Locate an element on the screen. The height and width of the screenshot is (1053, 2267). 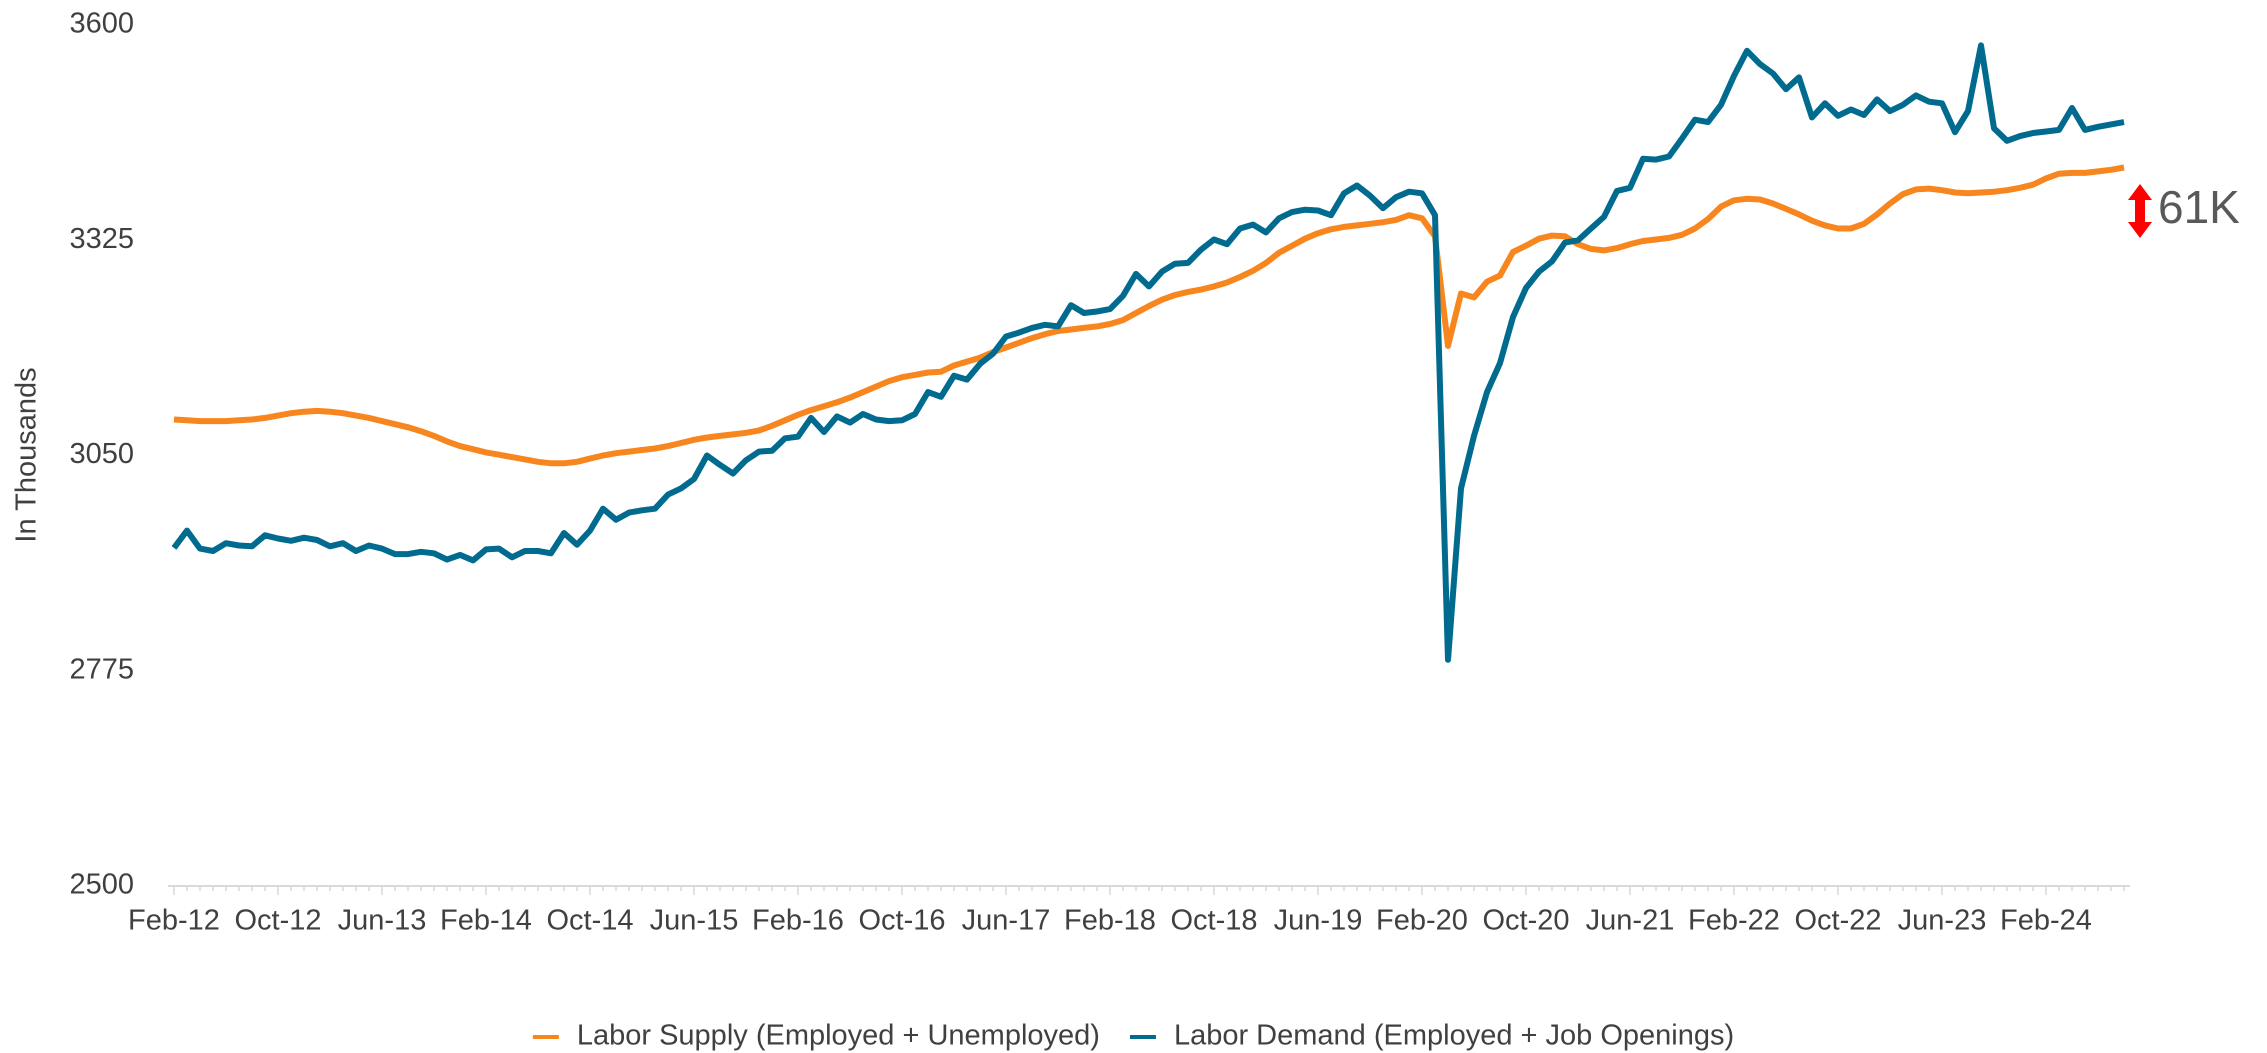
x-tick-label: Feb-16 is located at coordinates (798, 921).